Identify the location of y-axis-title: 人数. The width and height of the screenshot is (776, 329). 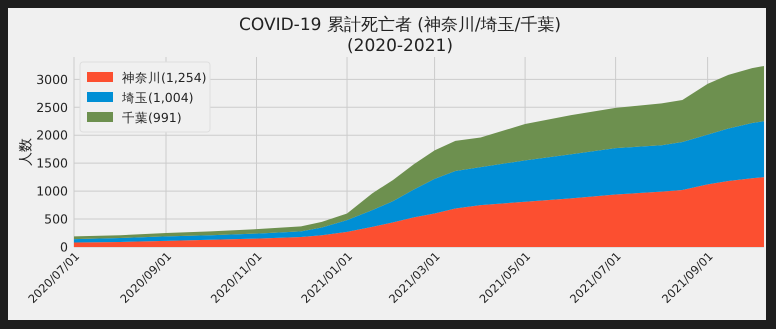
(26, 152).